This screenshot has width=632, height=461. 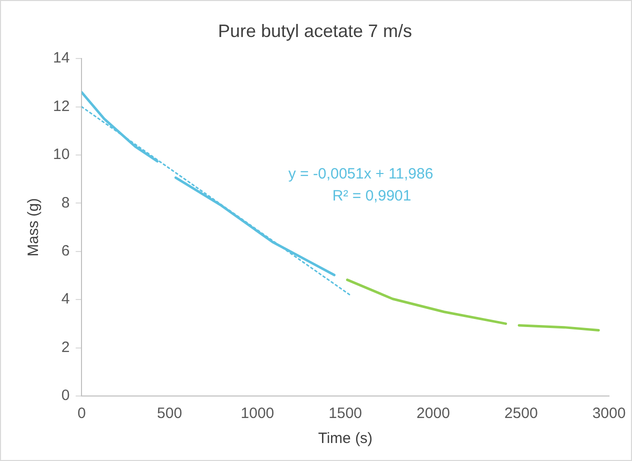 What do you see at coordinates (257, 413) in the screenshot?
I see `x-tick-label: 1000` at bounding box center [257, 413].